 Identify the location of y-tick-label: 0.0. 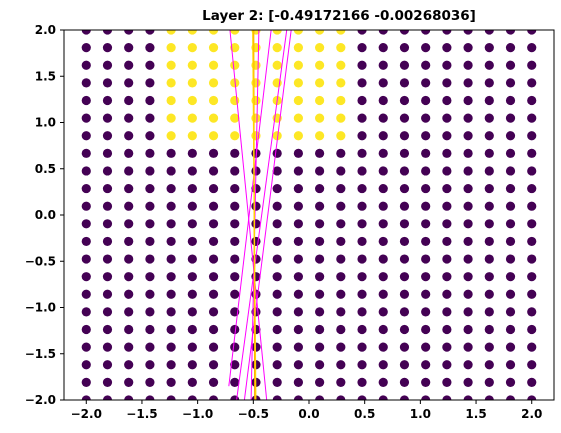
(45, 215).